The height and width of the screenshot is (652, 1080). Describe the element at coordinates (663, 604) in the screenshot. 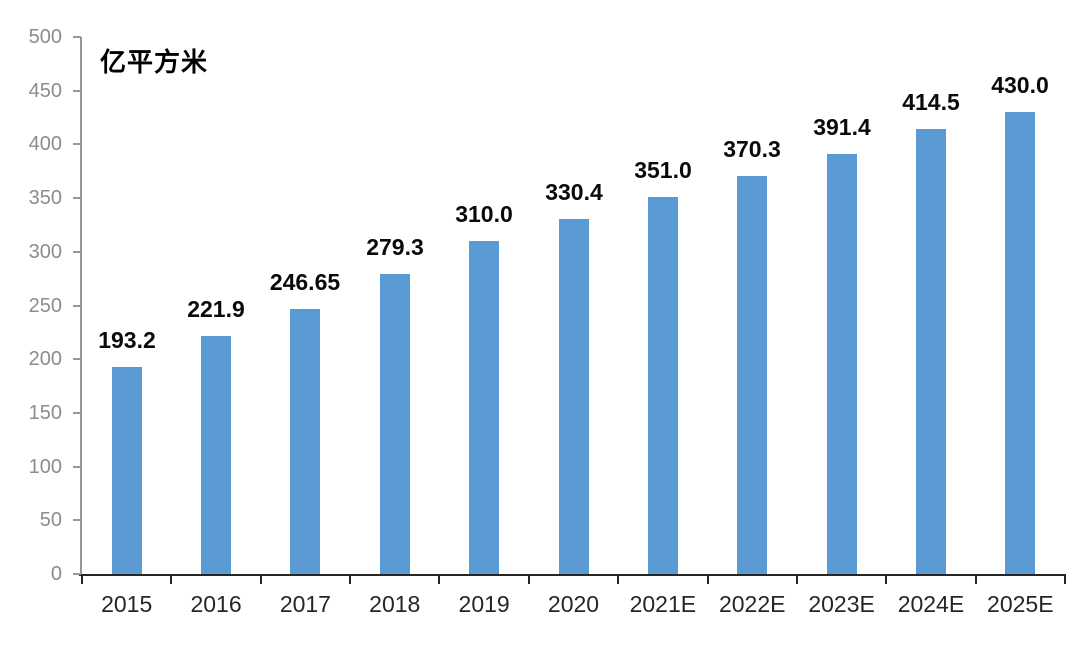

I see `x-tick-label: 2021E` at that location.